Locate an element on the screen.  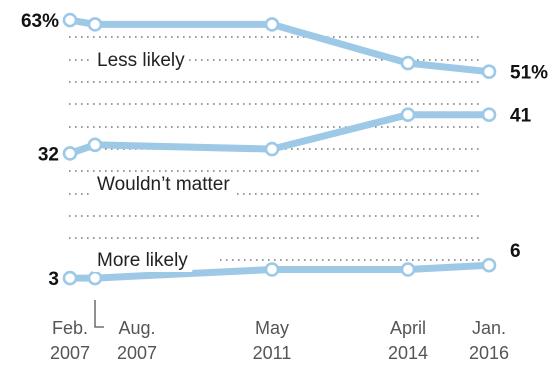
more-likely-start-label: 3 is located at coordinates (53, 279).